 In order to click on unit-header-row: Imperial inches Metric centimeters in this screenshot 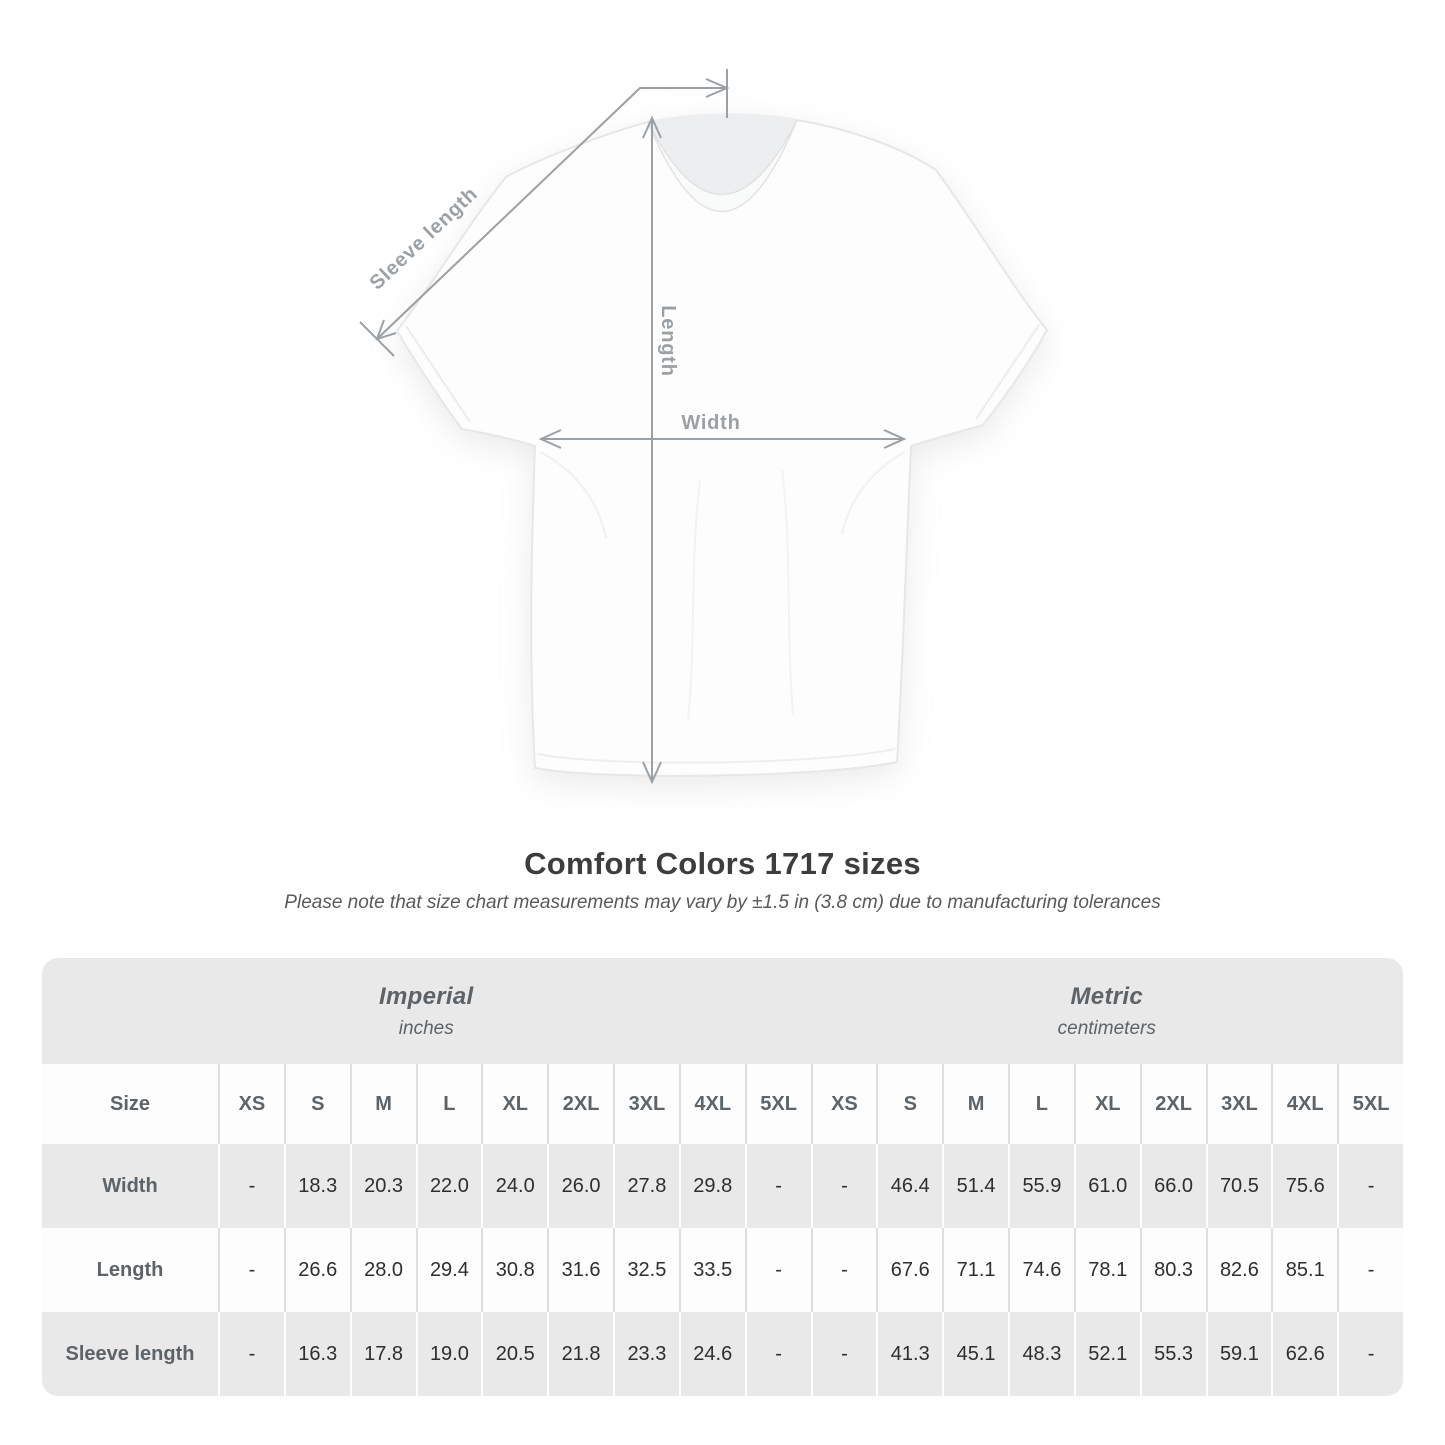, I will do `click(722, 1011)`.